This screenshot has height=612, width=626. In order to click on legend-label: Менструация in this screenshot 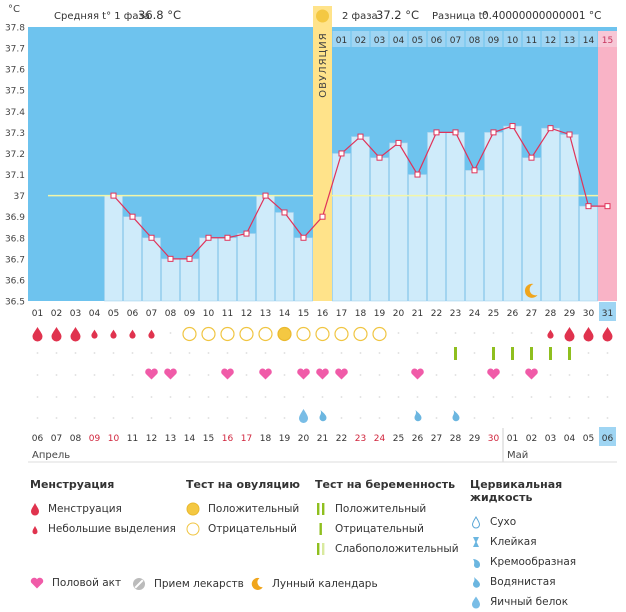, I will do `click(85, 509)`.